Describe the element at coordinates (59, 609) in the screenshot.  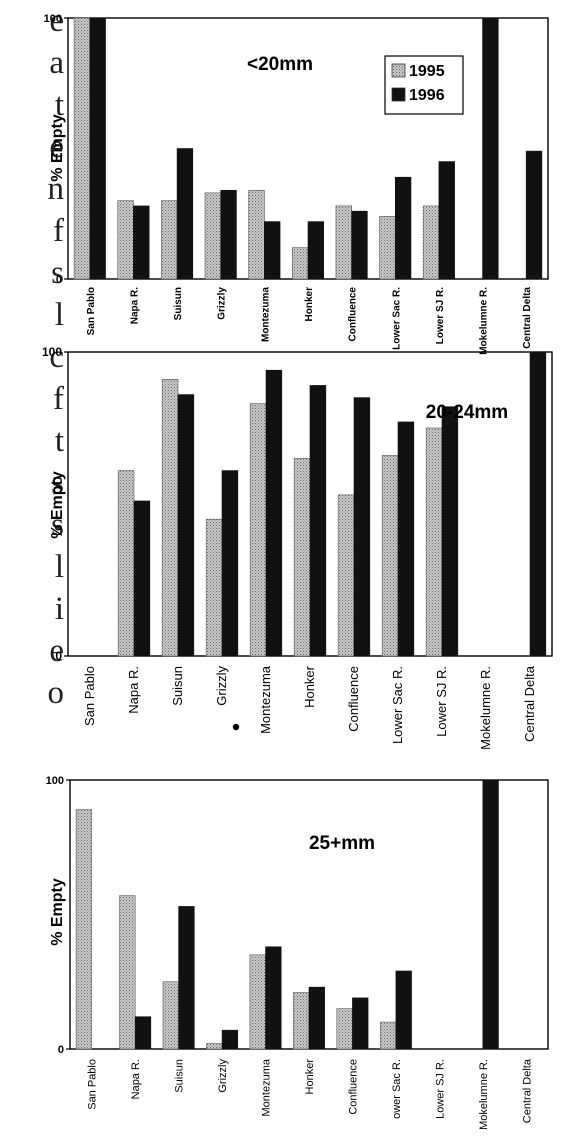
I see `background-text-line: i` at that location.